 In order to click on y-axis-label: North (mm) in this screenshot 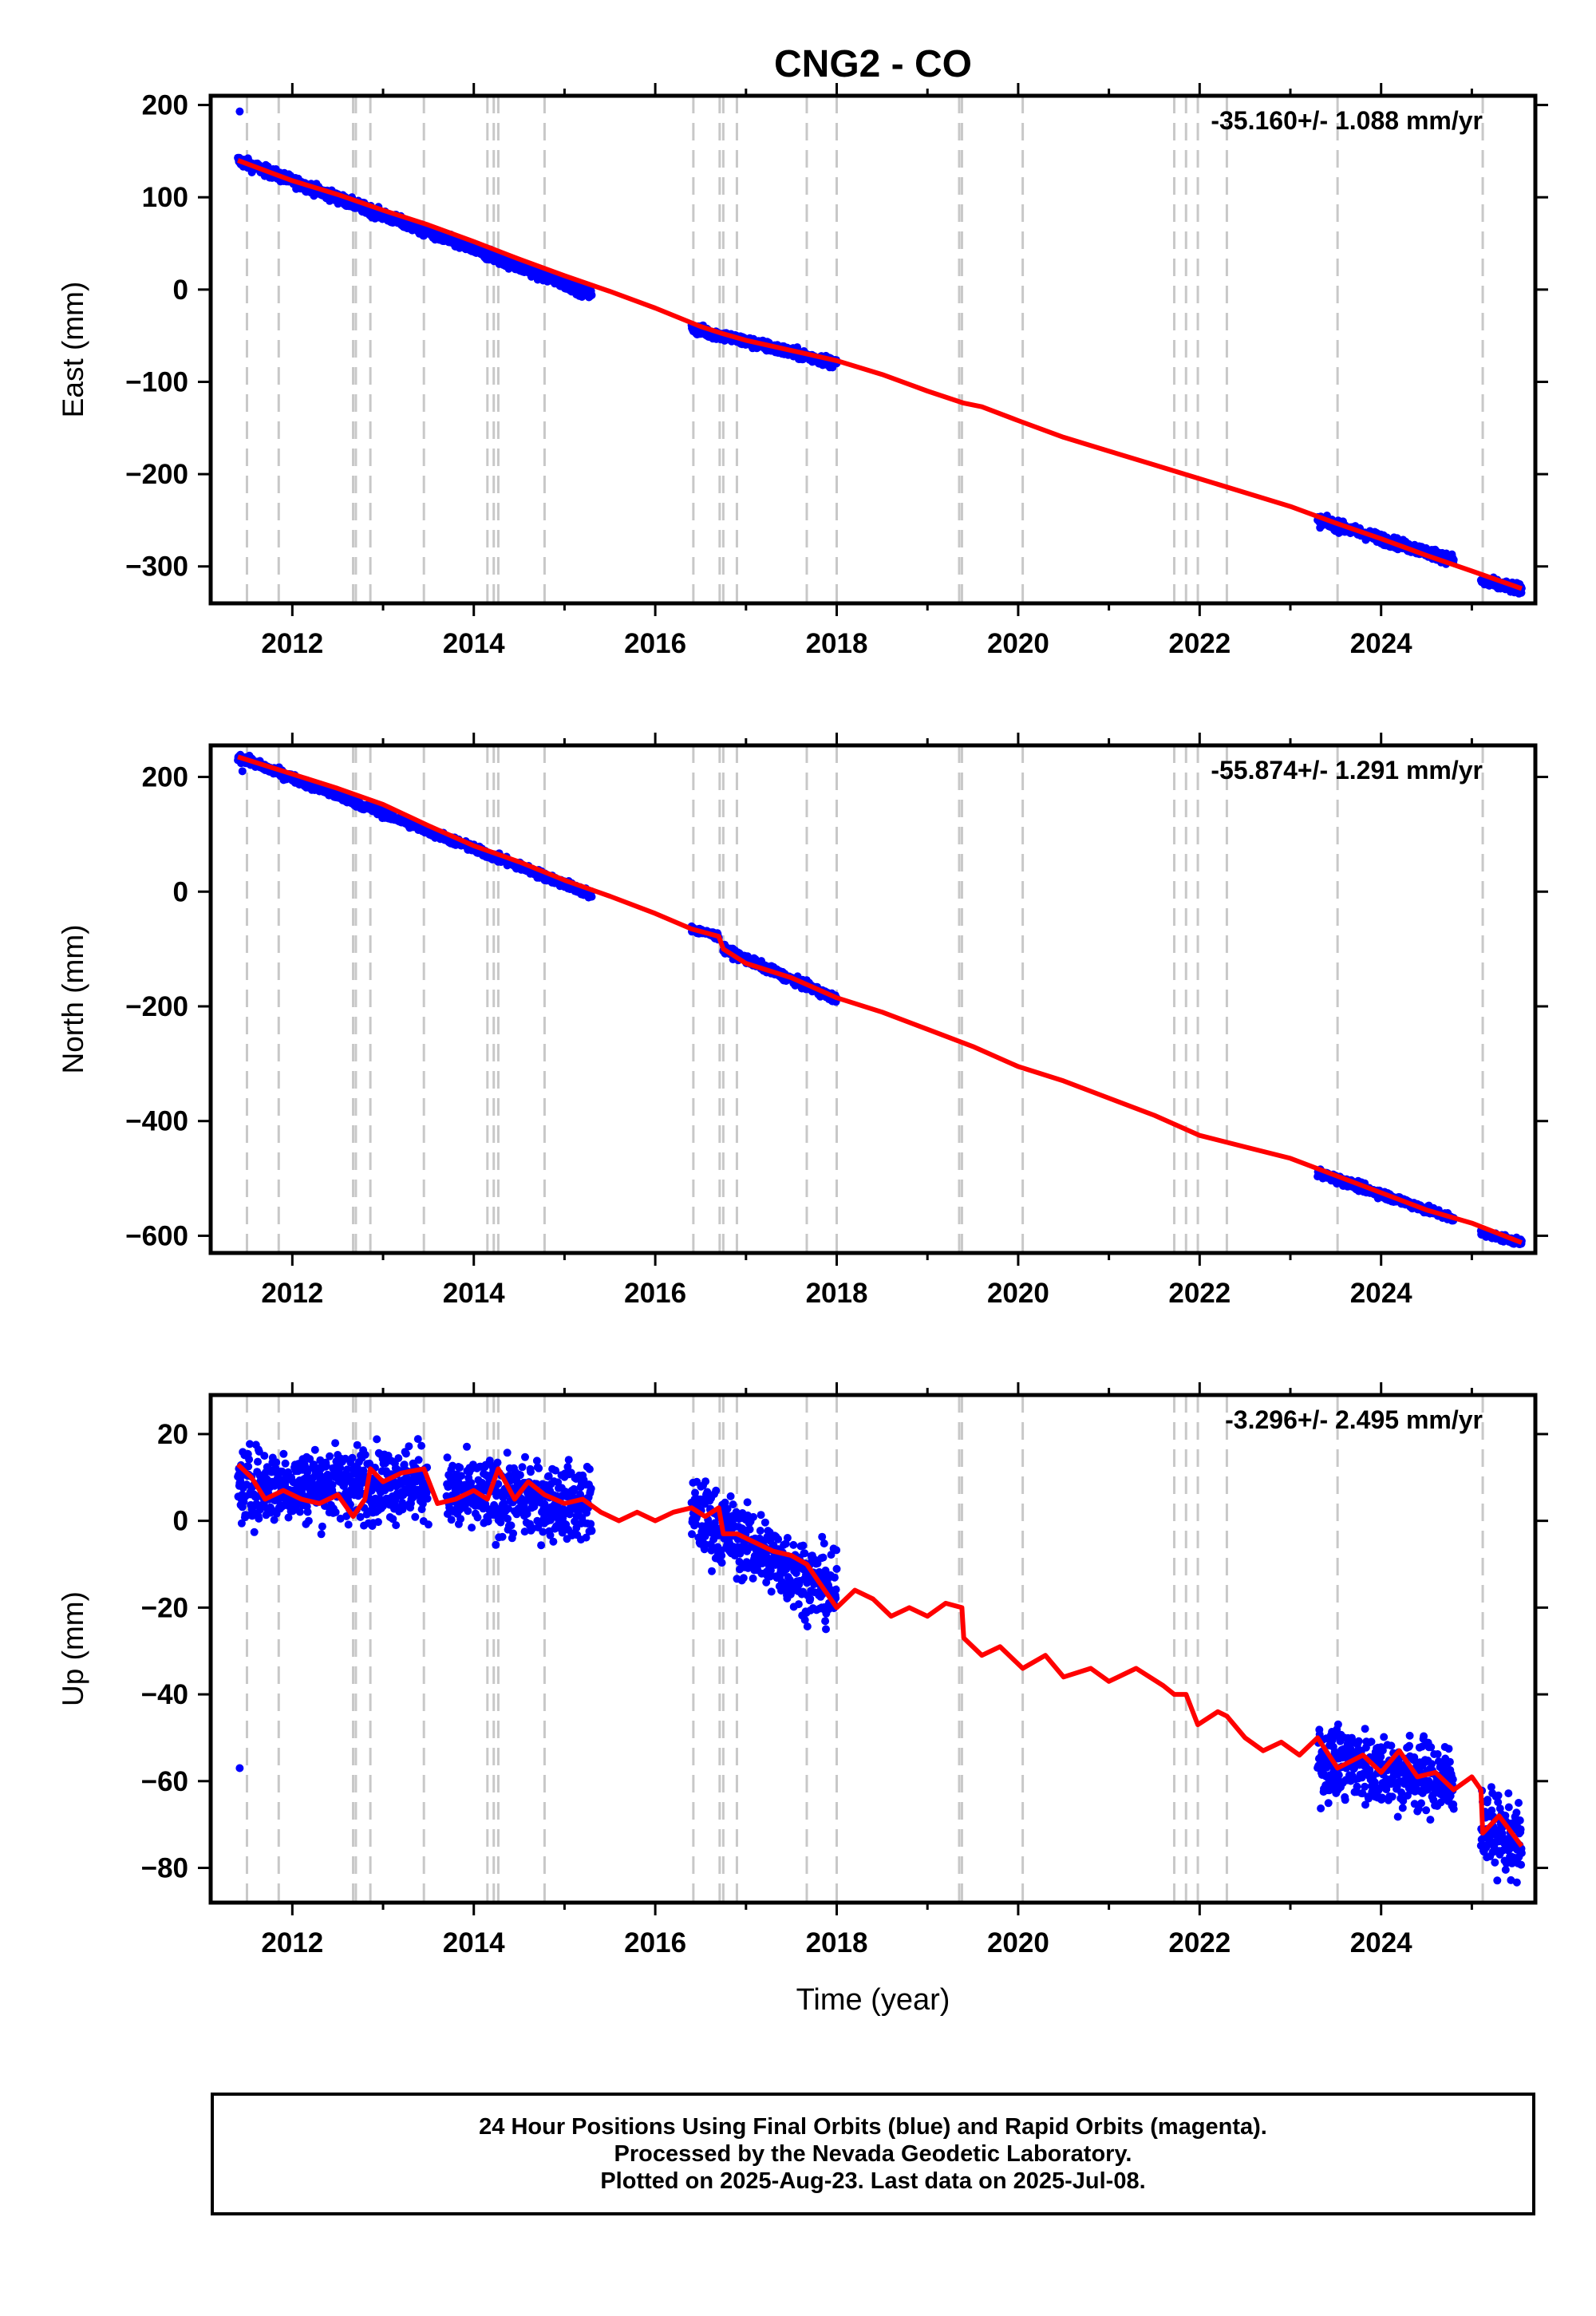, I will do `click(73, 998)`.